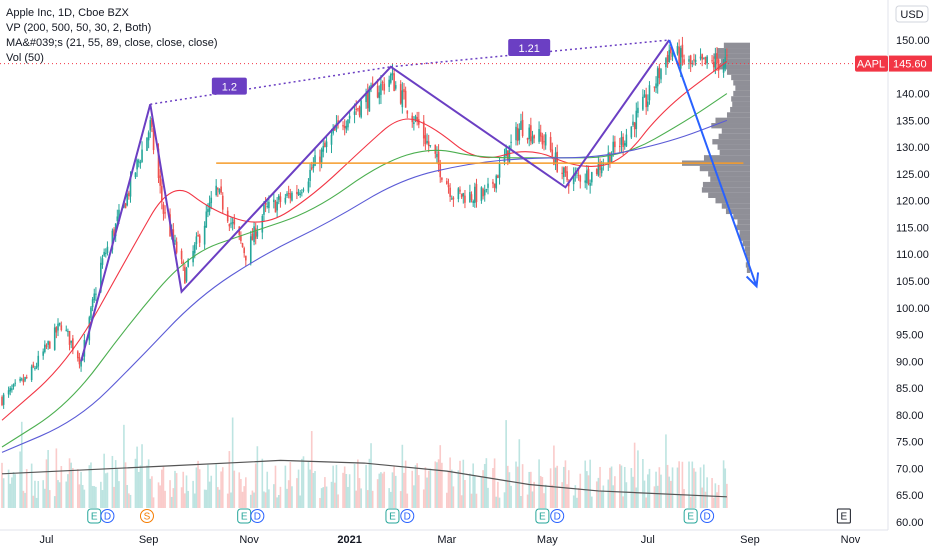 The width and height of the screenshot is (932, 550). Describe the element at coordinates (557, 517) in the screenshot. I see `event-marker-letter: D` at that location.